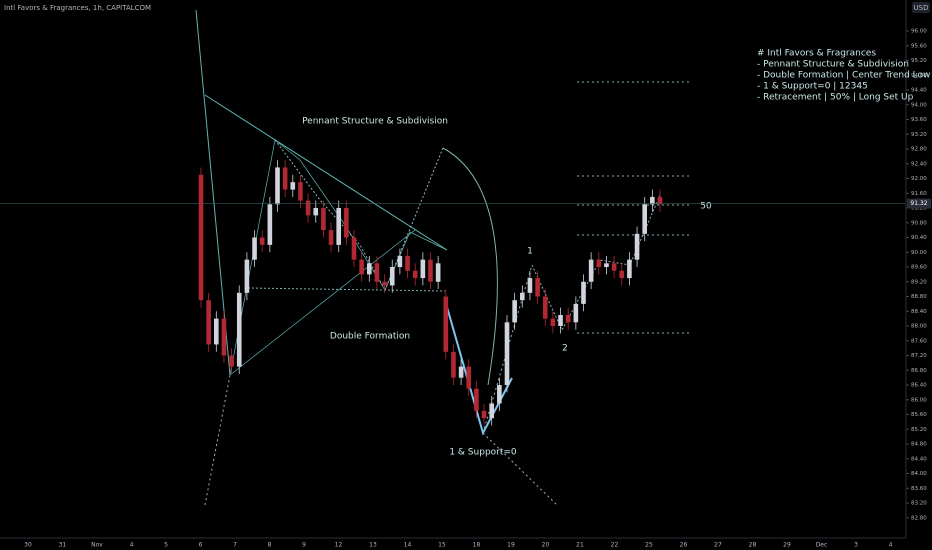  I want to click on y-tick-label: 86.80, so click(919, 371).